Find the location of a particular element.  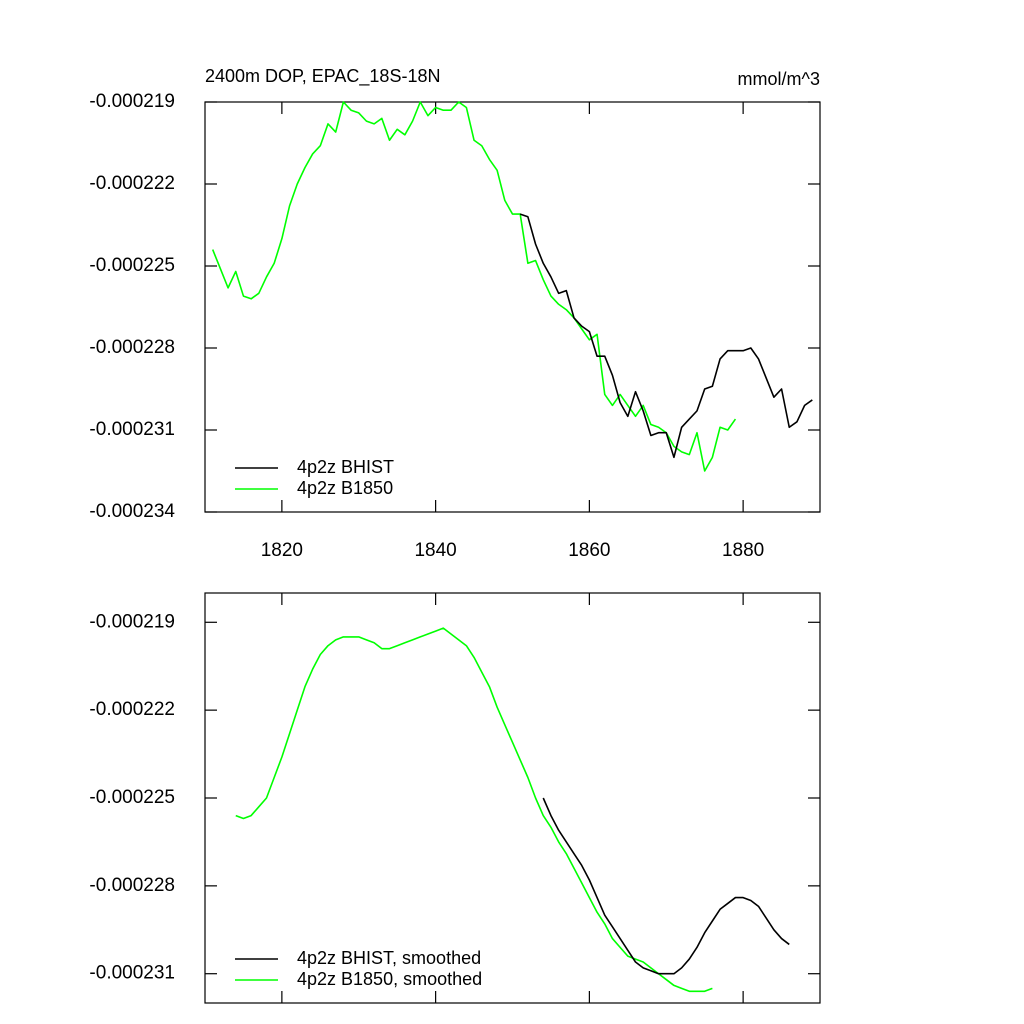

x-tick-label: 1880 is located at coordinates (743, 550).